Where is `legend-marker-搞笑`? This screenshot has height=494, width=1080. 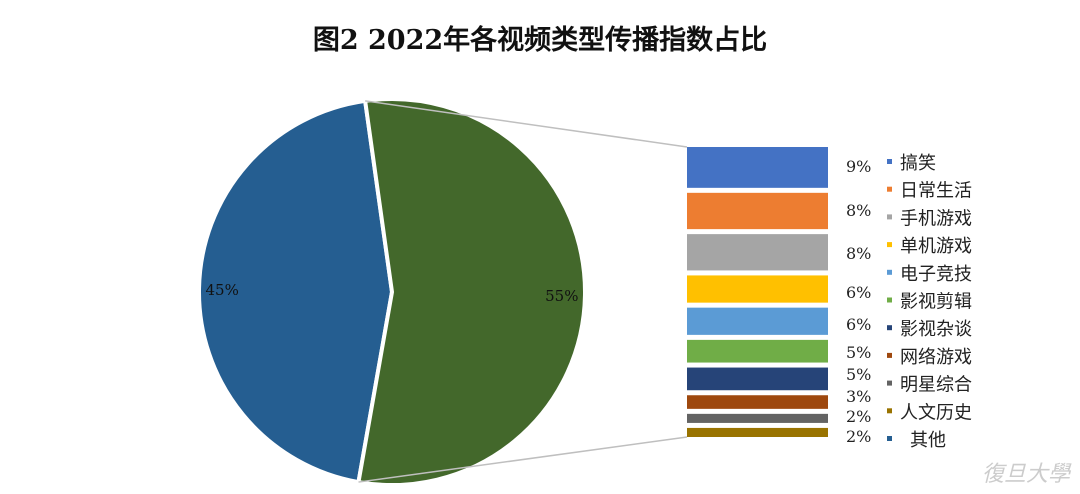 legend-marker-搞笑 is located at coordinates (889, 161).